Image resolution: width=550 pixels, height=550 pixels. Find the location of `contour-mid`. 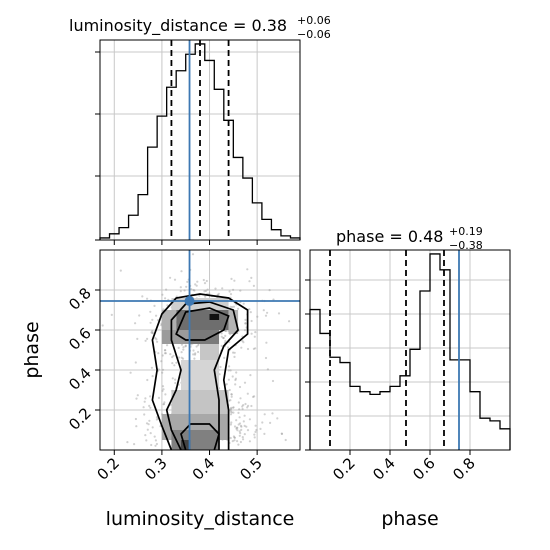

contour-mid is located at coordinates (202, 376).